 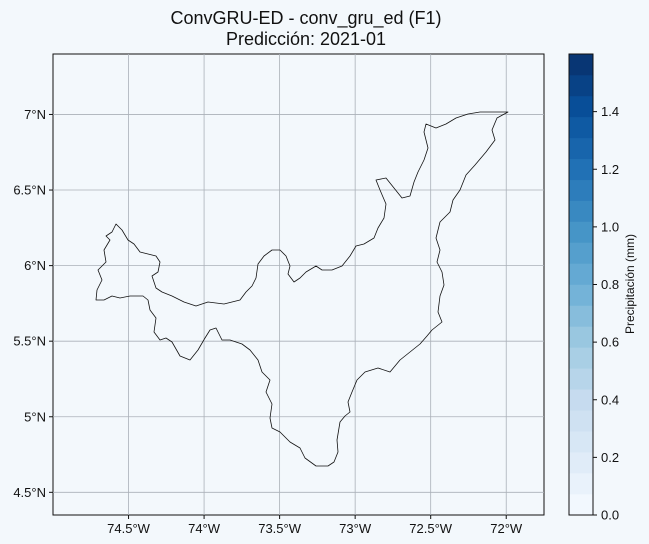 I want to click on colorbar-tick-label: 0.2, so click(x=610, y=457).